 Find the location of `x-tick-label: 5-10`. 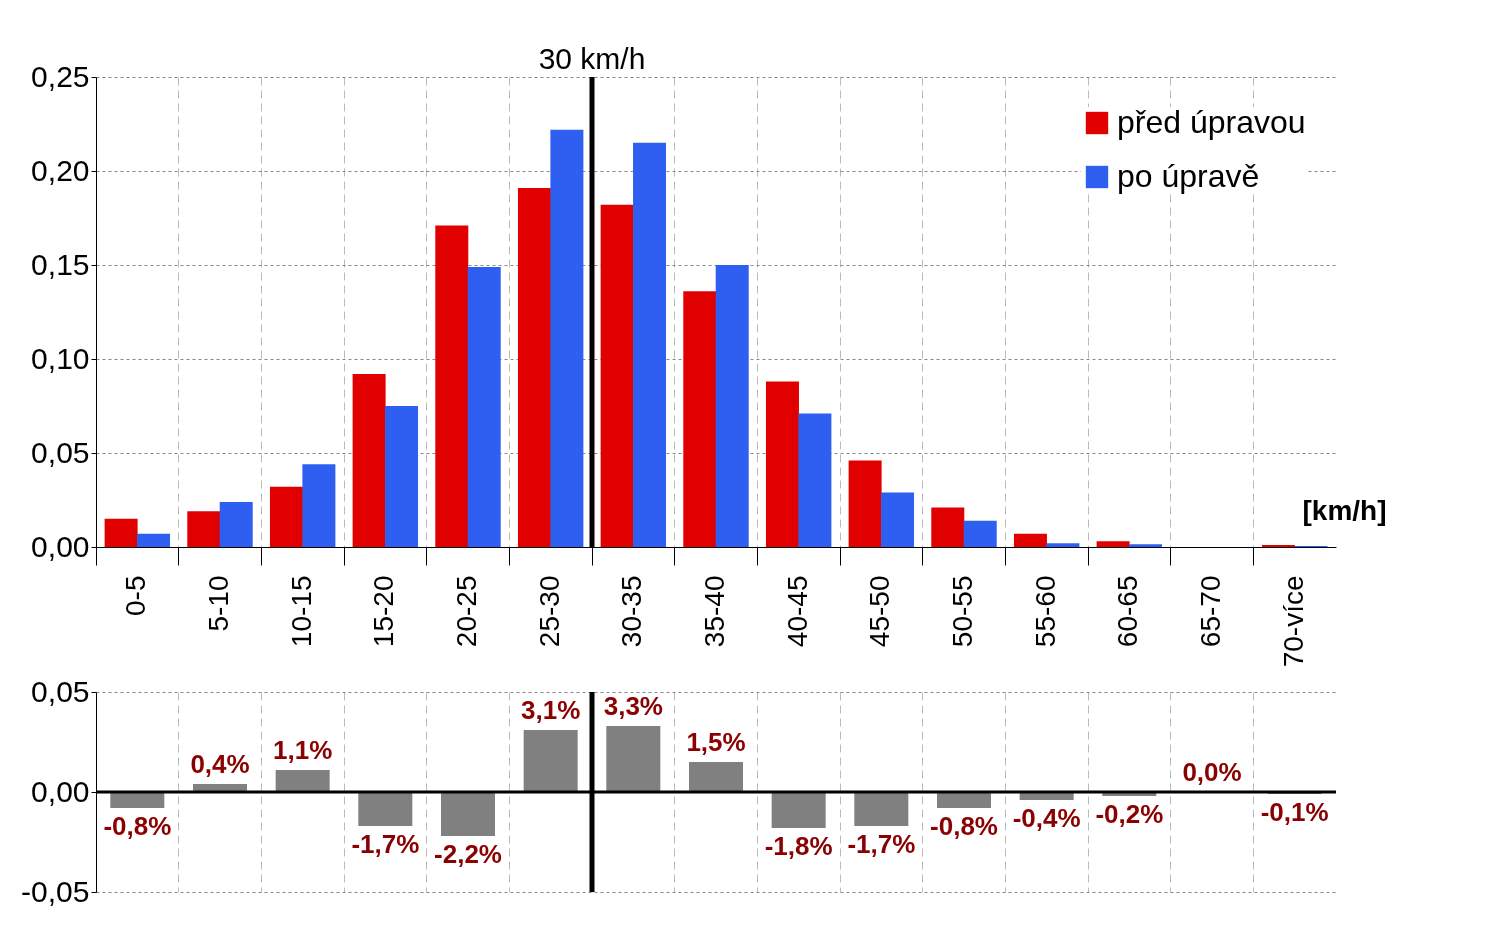

x-tick-label: 5-10 is located at coordinates (218, 603).